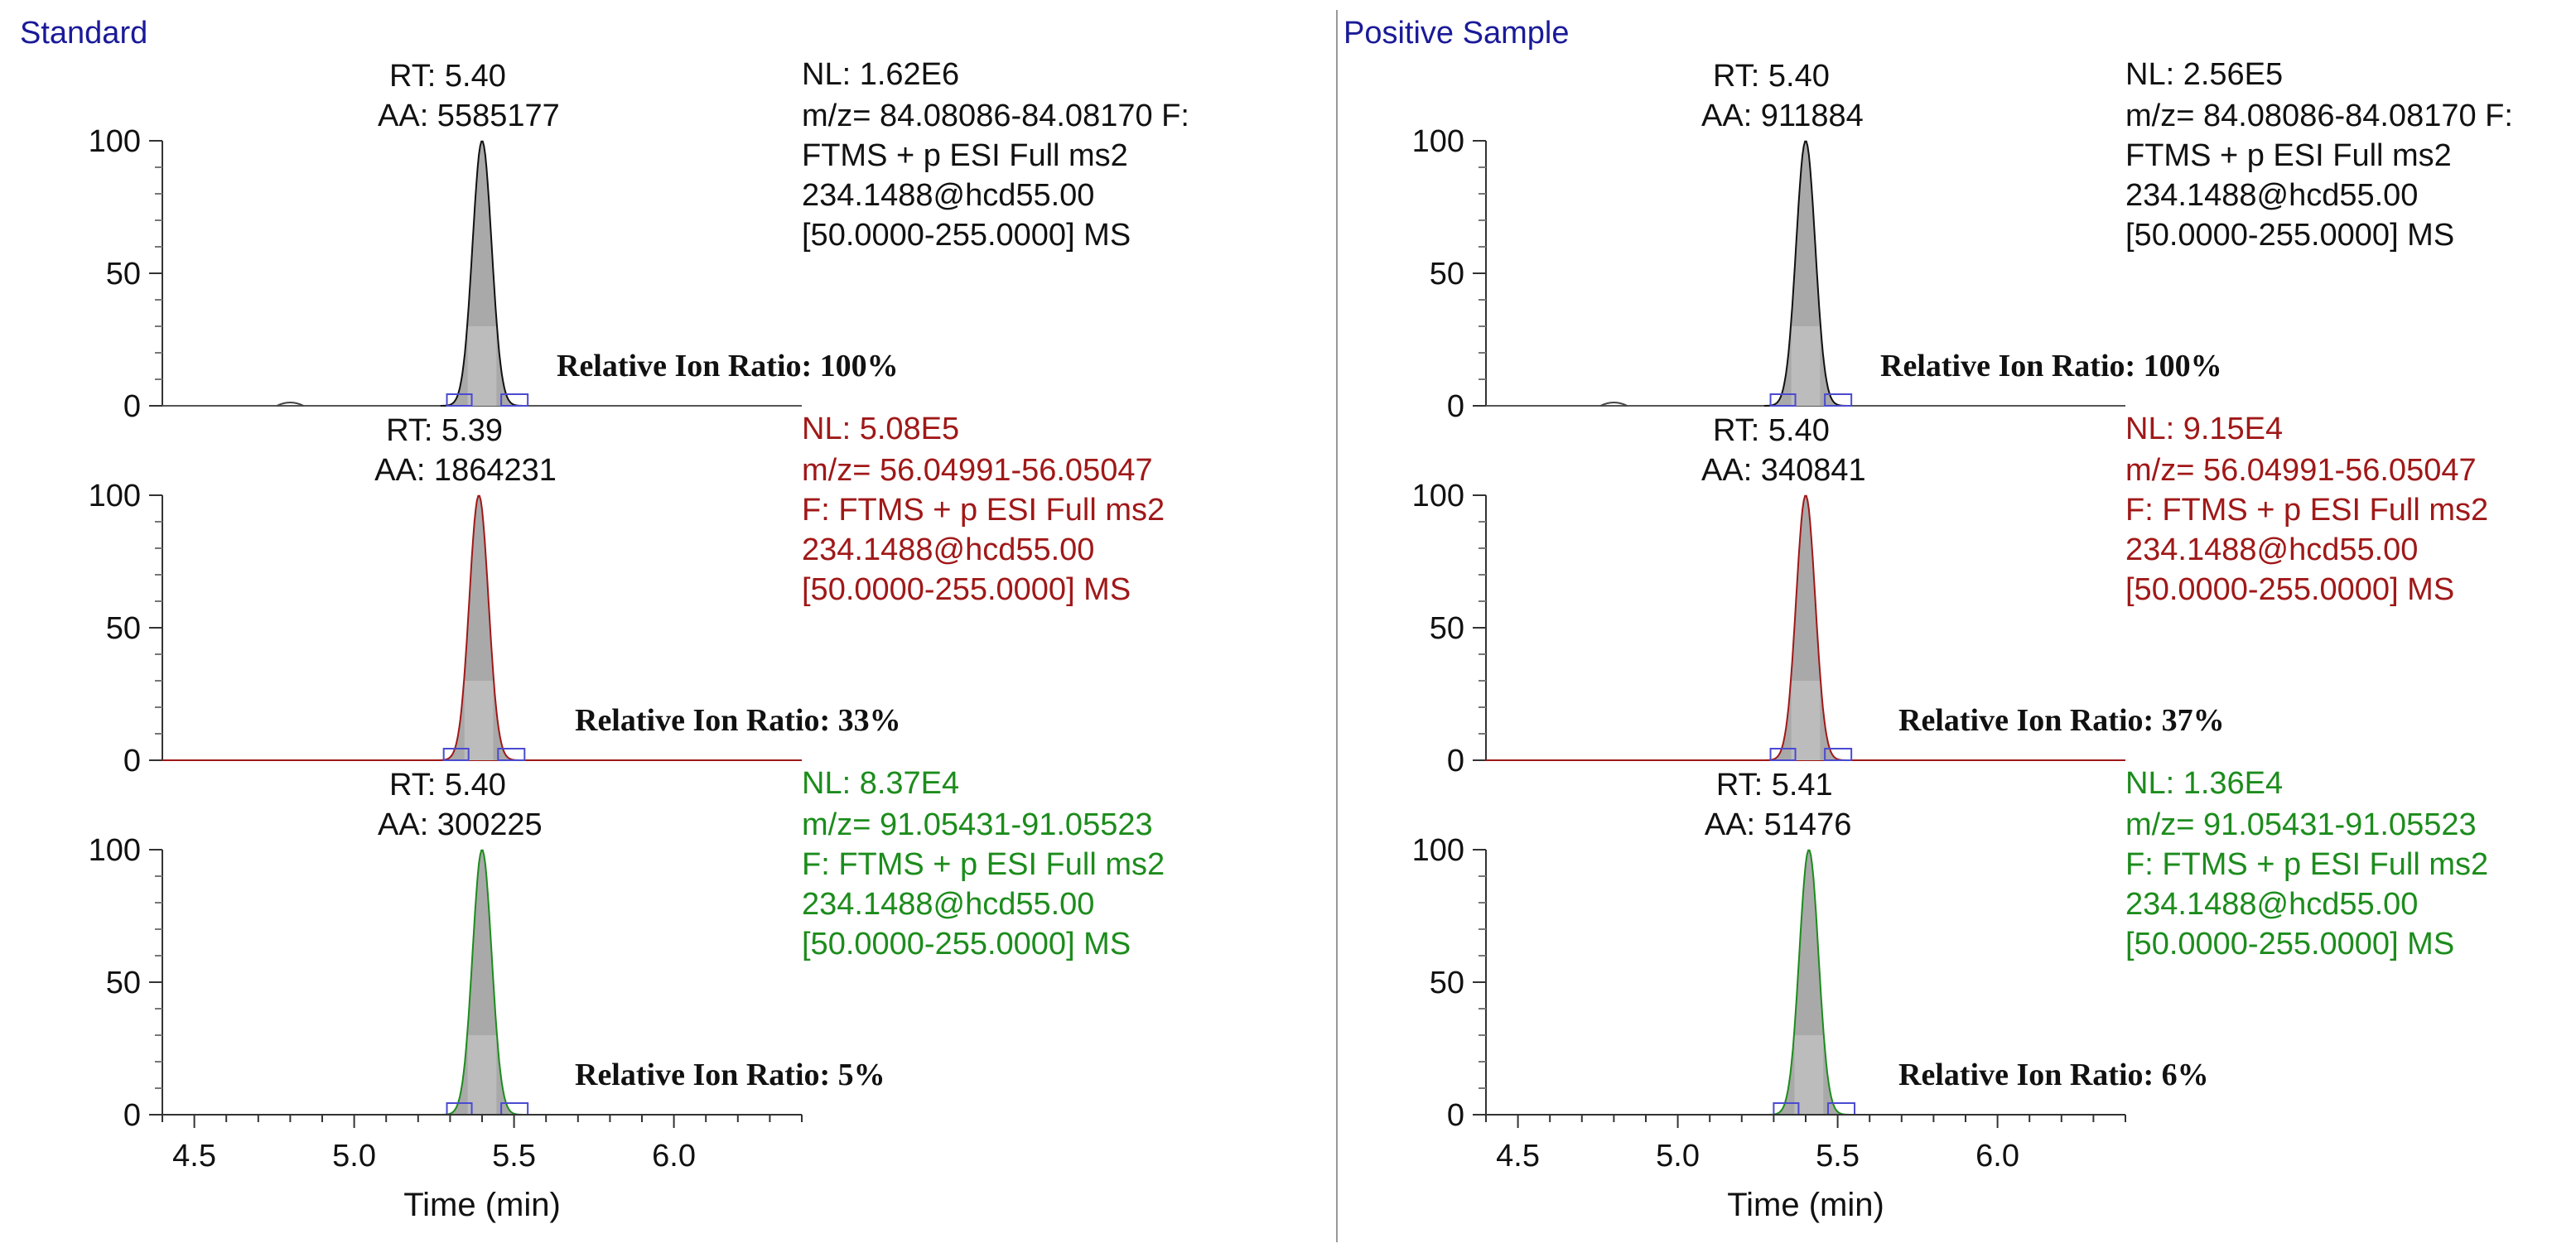 The height and width of the screenshot is (1253, 2576). Describe the element at coordinates (84, 33) in the screenshot. I see `panel-title: Standard` at that location.